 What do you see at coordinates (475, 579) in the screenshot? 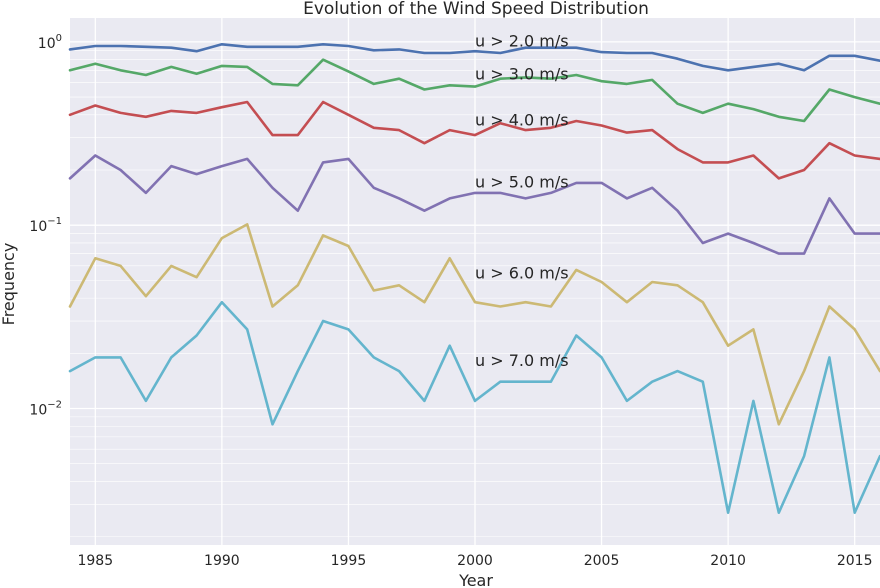
I see `x-axis-label: Year` at bounding box center [475, 579].